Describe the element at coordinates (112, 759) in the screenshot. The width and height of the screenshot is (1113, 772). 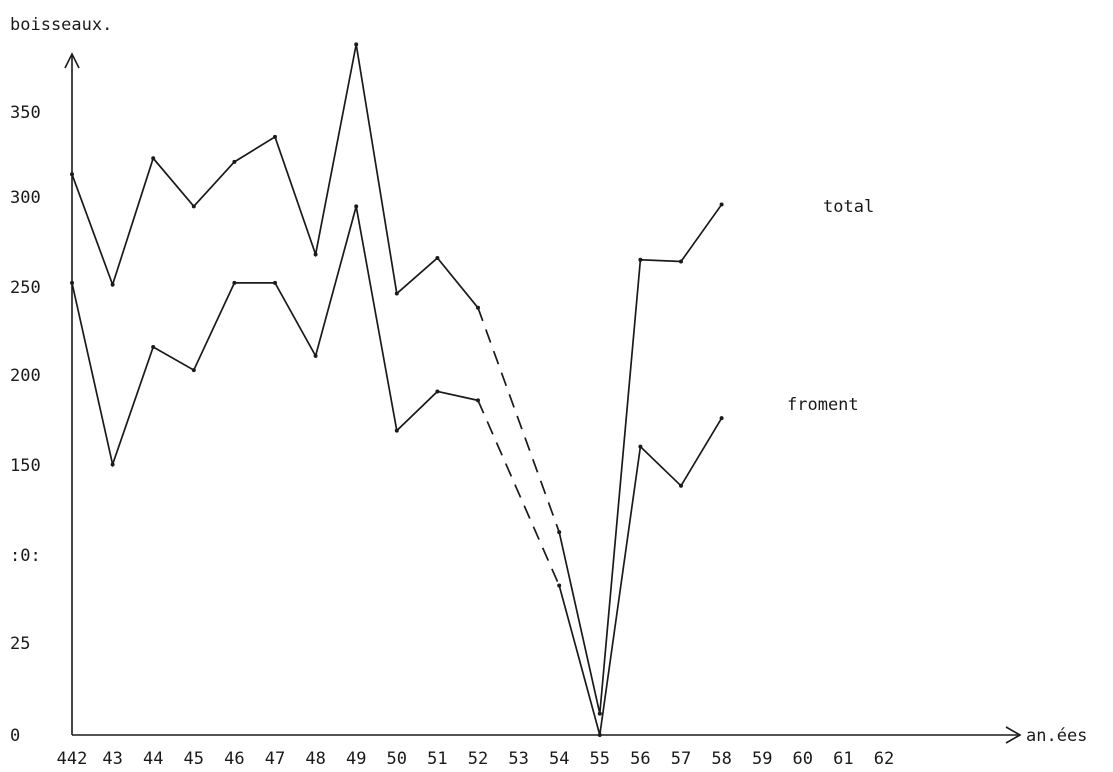
I see `x-tick-label: 43` at that location.